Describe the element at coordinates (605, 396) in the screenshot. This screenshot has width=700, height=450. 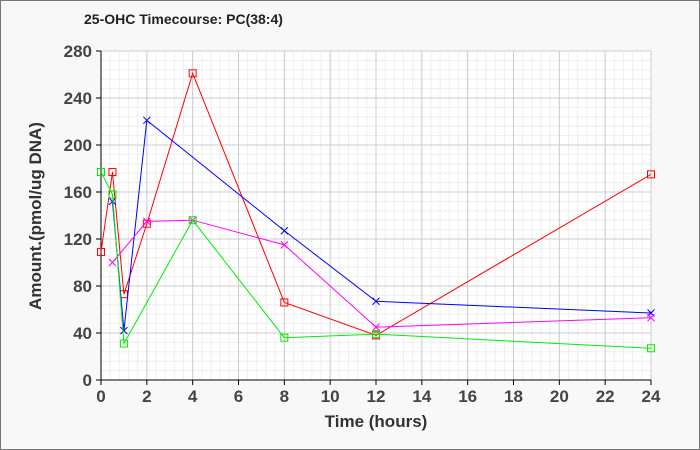
I see `x-tick-label: 22` at that location.